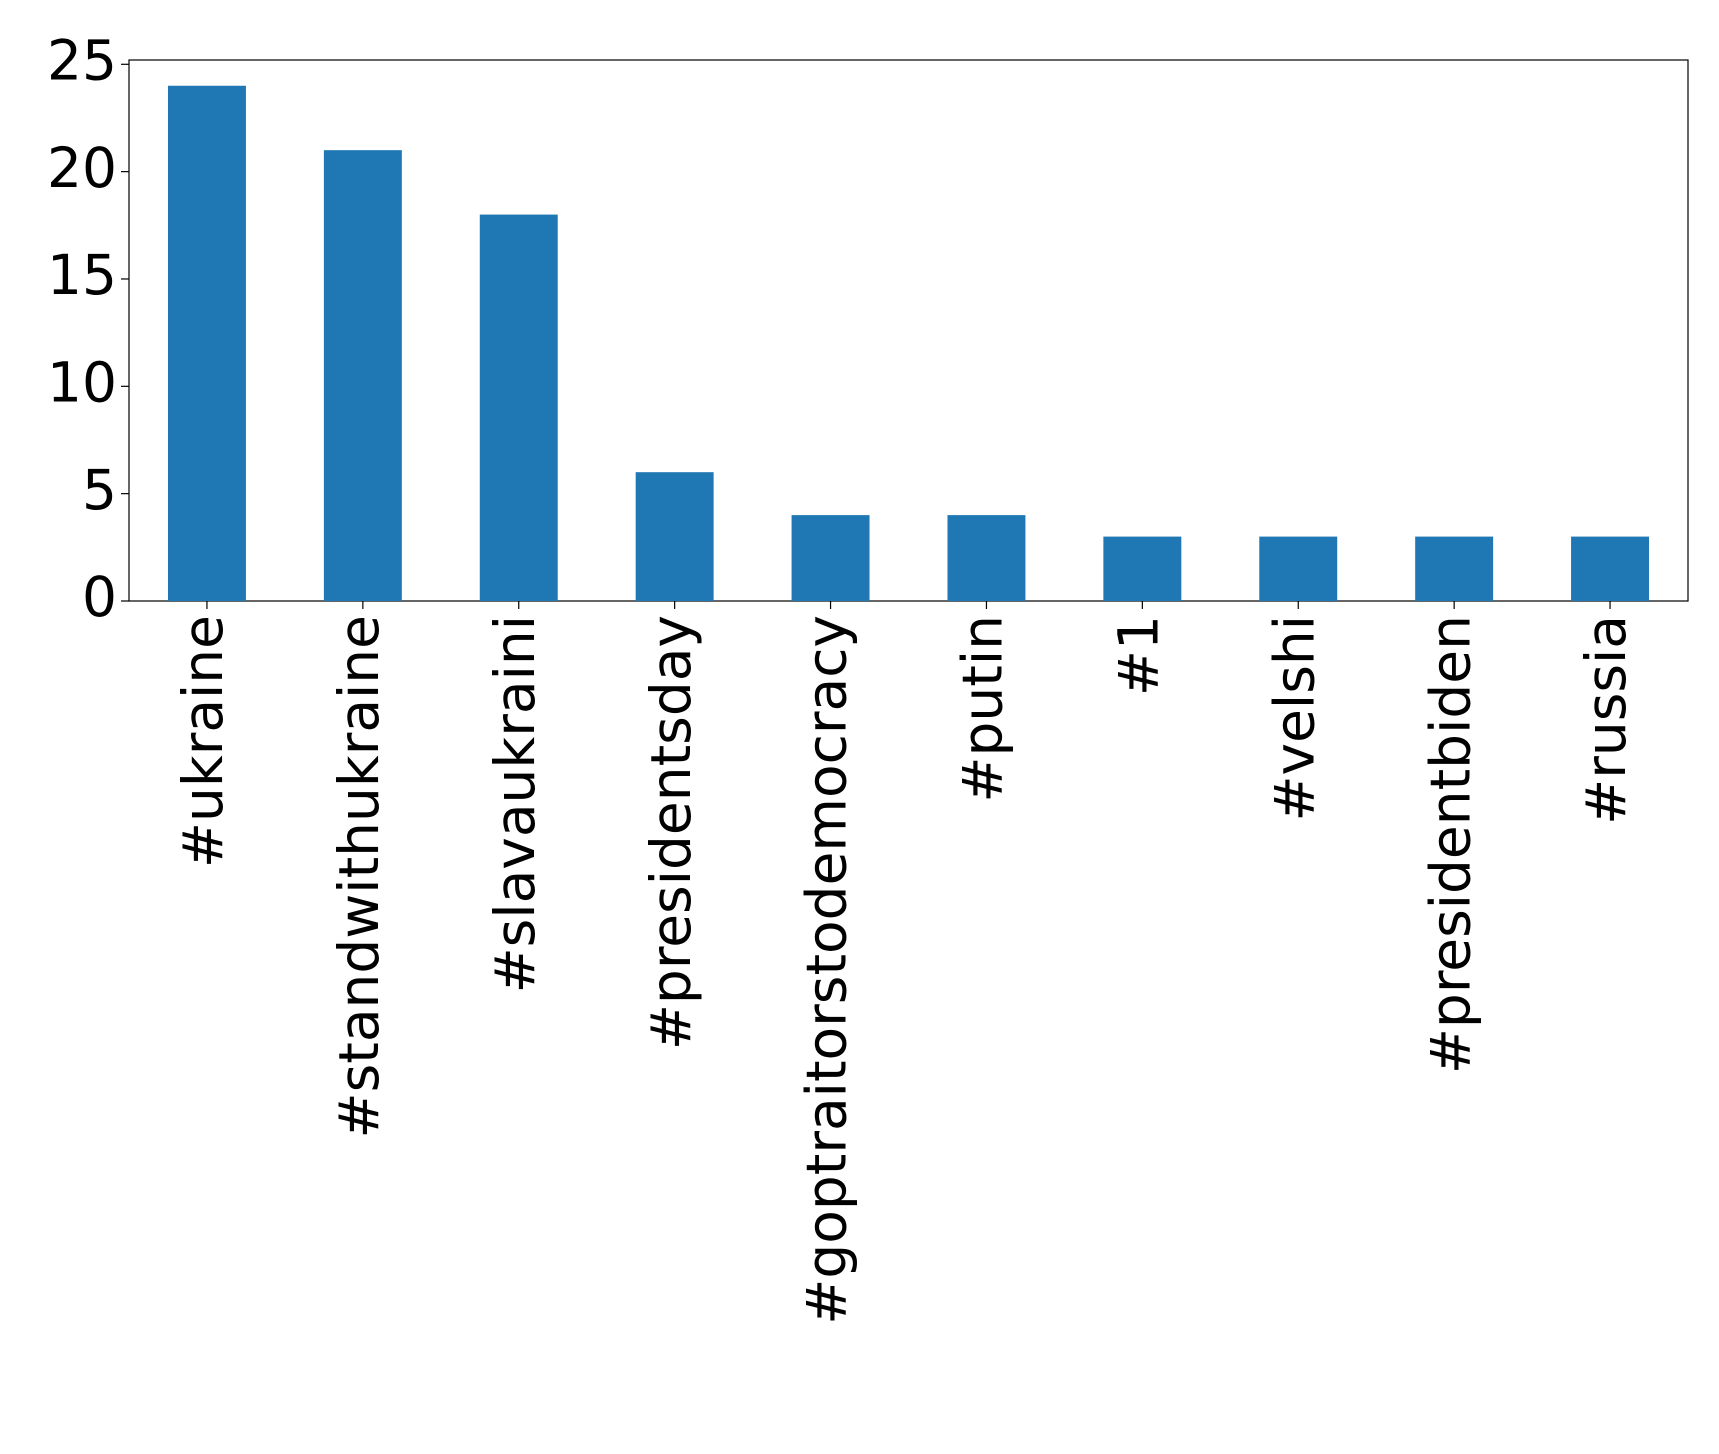  I want to click on x-tick-label: #putin, so click(983, 709).